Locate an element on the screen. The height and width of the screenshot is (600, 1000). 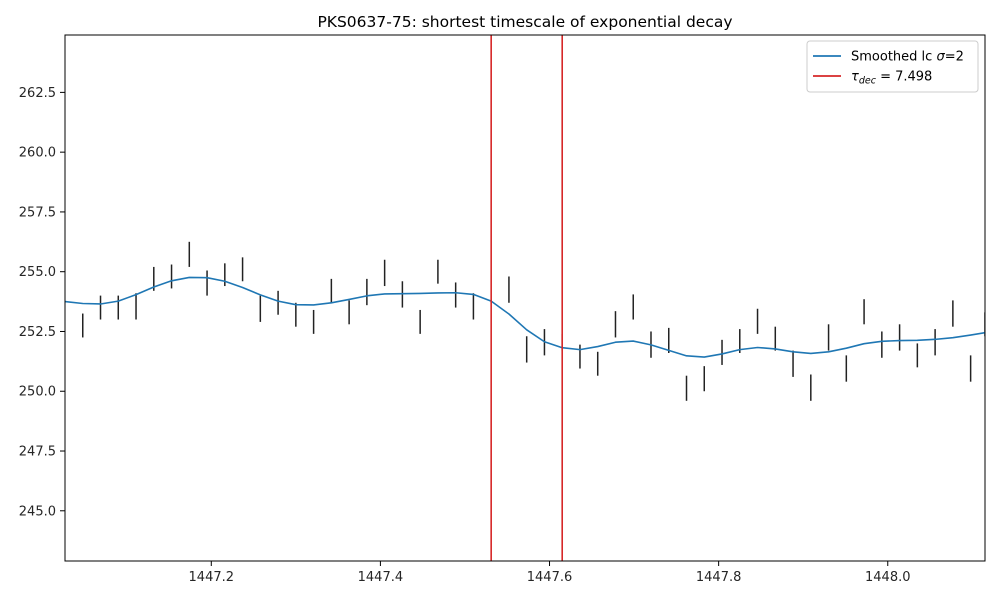
smoothed-lc-line is located at coordinates (525, 317).